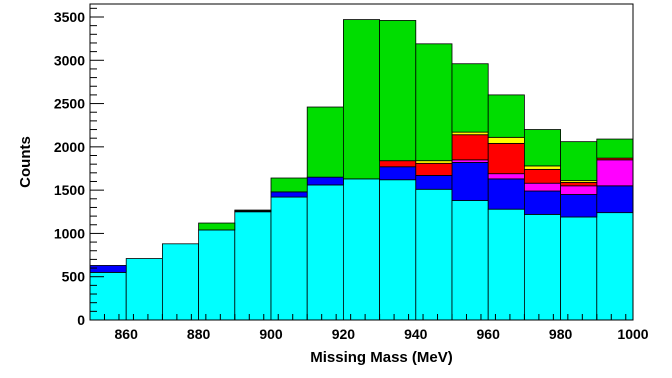  Describe the element at coordinates (25, 162) in the screenshot. I see `y-axis-title: Counts` at that location.